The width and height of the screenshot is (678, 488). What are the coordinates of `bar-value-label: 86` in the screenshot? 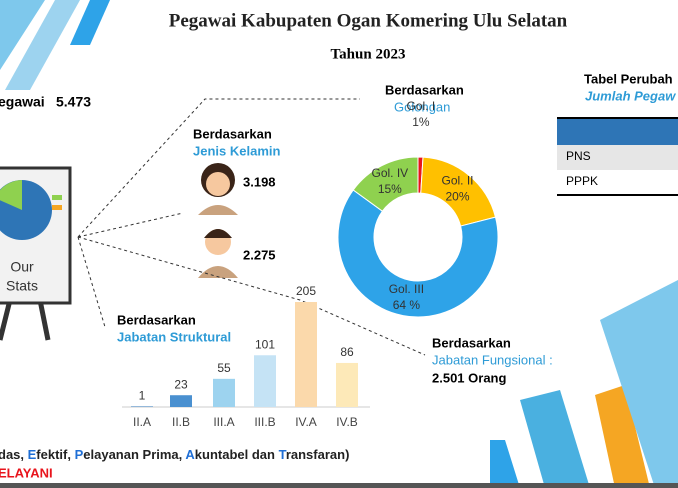 It's located at (347, 352).